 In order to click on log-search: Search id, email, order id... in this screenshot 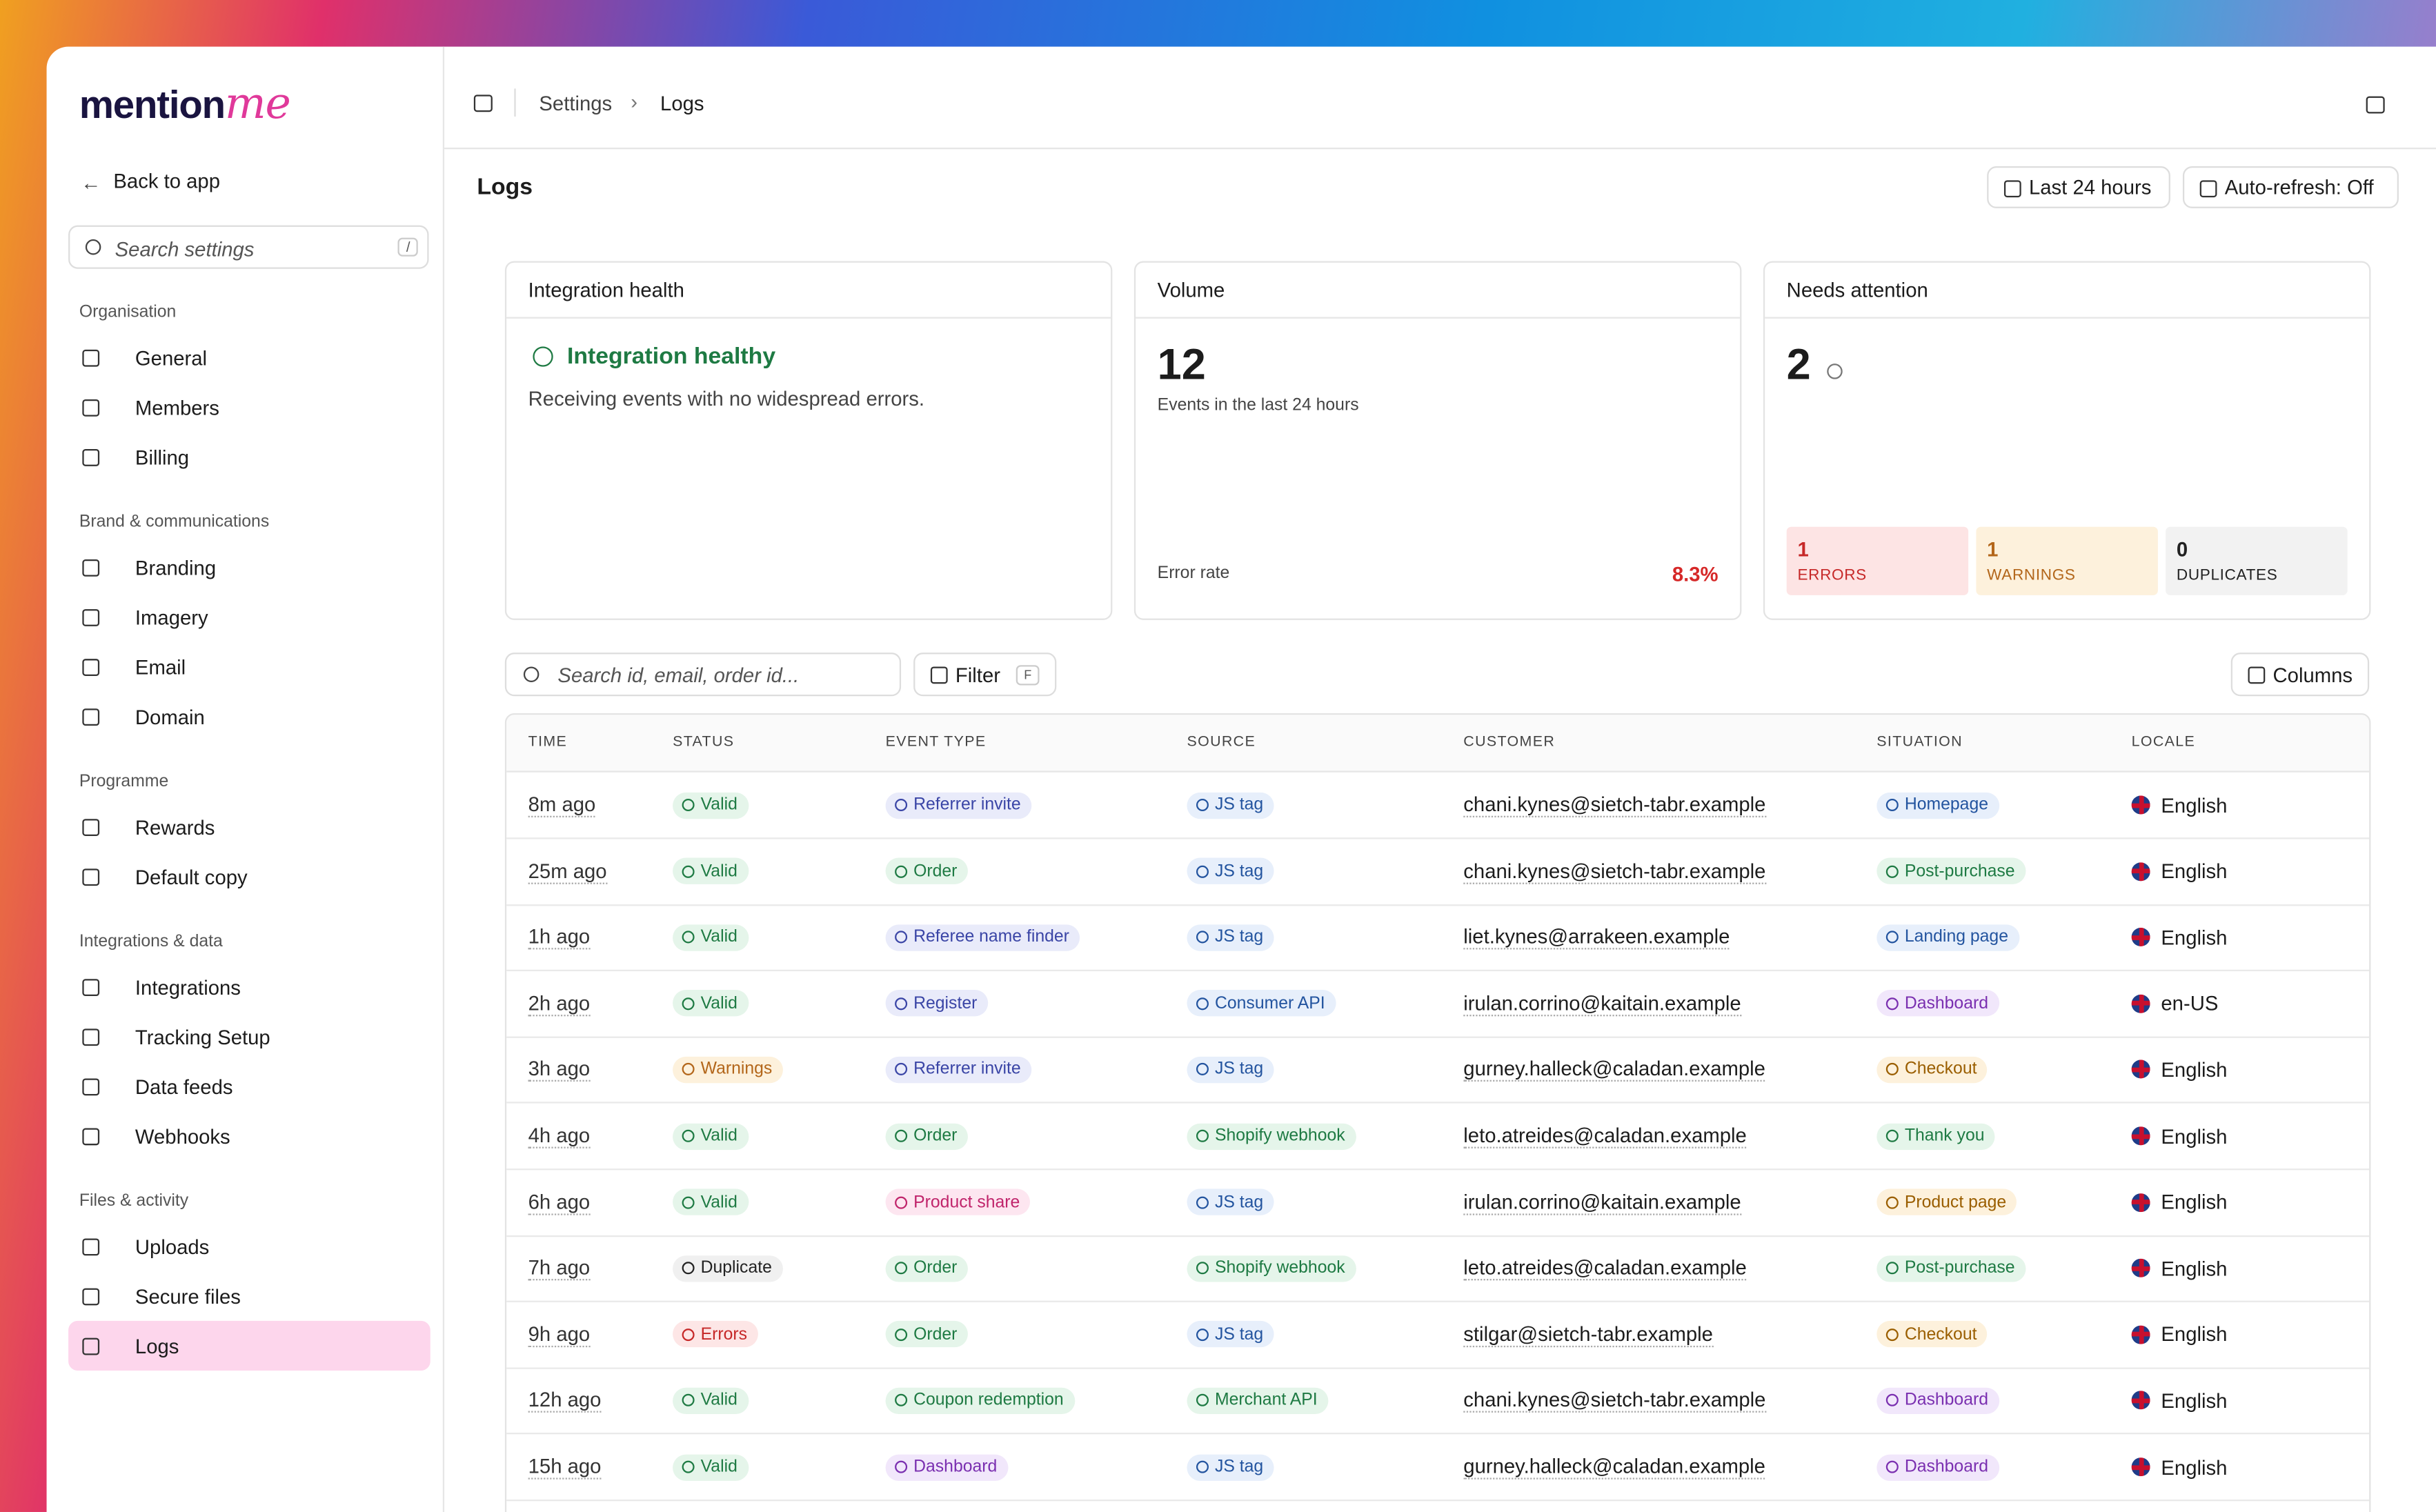, I will do `click(703, 675)`.